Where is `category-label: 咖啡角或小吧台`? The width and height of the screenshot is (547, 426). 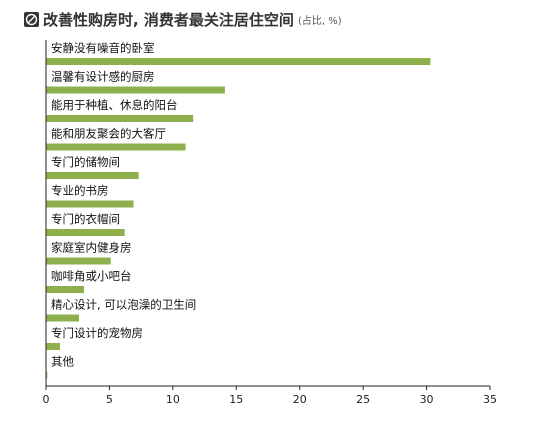
category-label: 咖啡角或小吧台 is located at coordinates (91, 276).